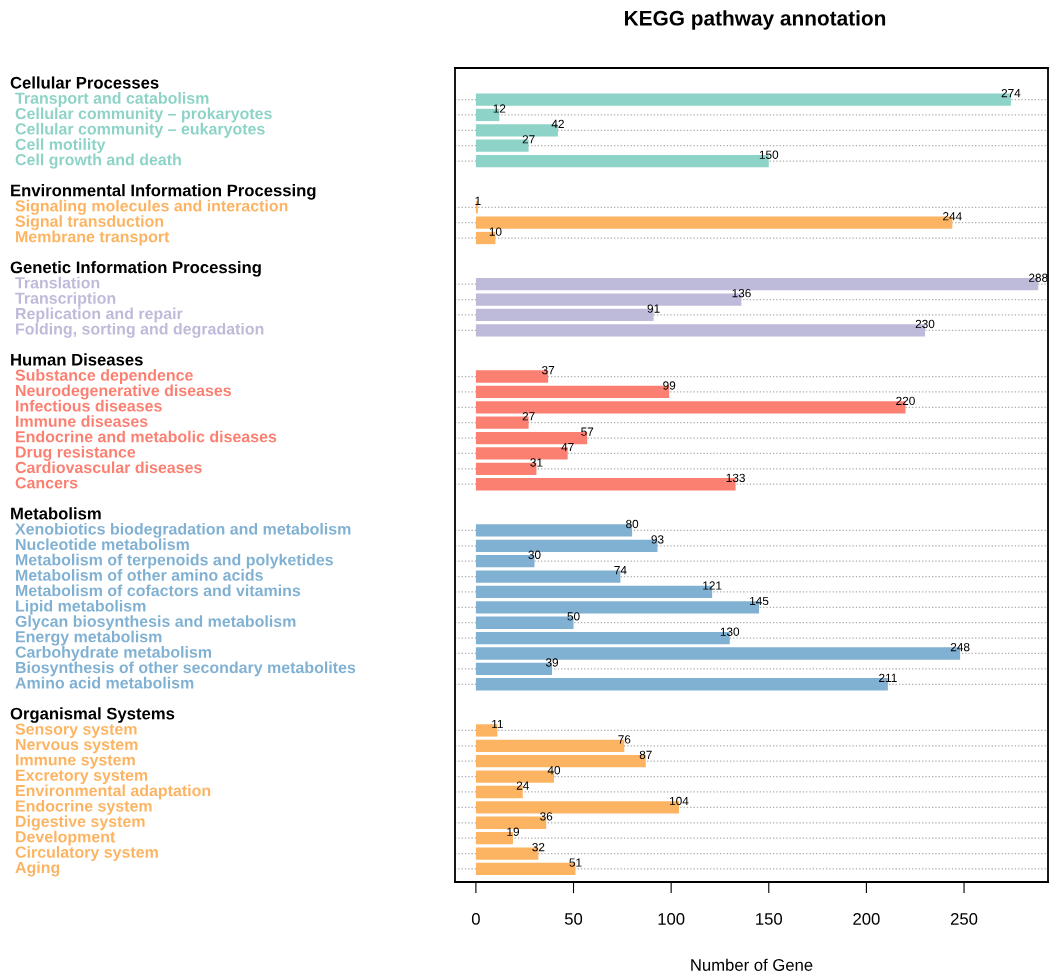 This screenshot has width=1051, height=977. Describe the element at coordinates (163, 192) in the screenshot. I see `y-tick-label: Environmental Information Processing` at that location.